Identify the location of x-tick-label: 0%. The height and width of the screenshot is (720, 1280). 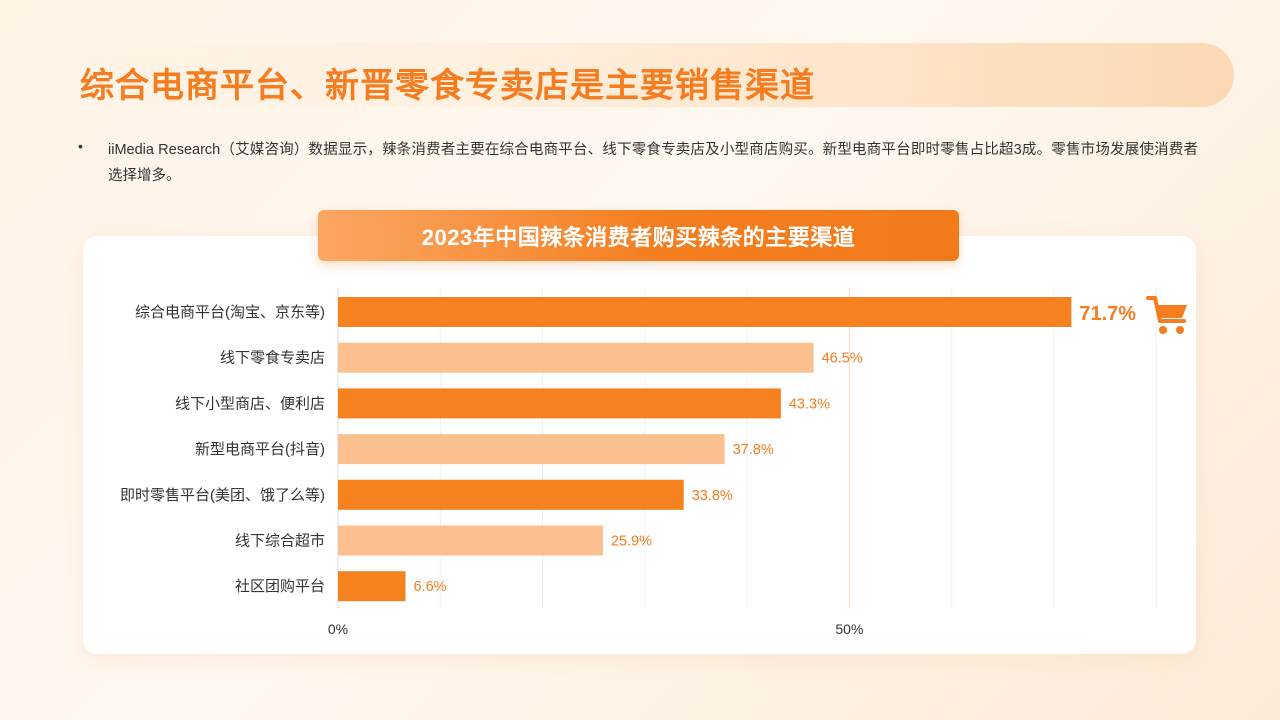
(338, 629).